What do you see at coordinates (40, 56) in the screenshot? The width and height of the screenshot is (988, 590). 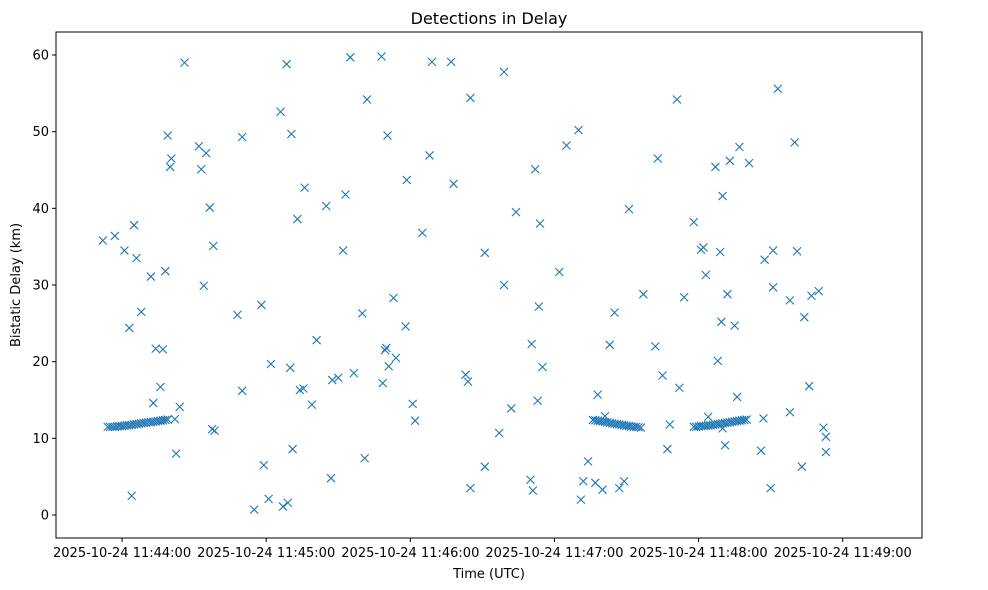 I see `y-tick-label: 60` at bounding box center [40, 56].